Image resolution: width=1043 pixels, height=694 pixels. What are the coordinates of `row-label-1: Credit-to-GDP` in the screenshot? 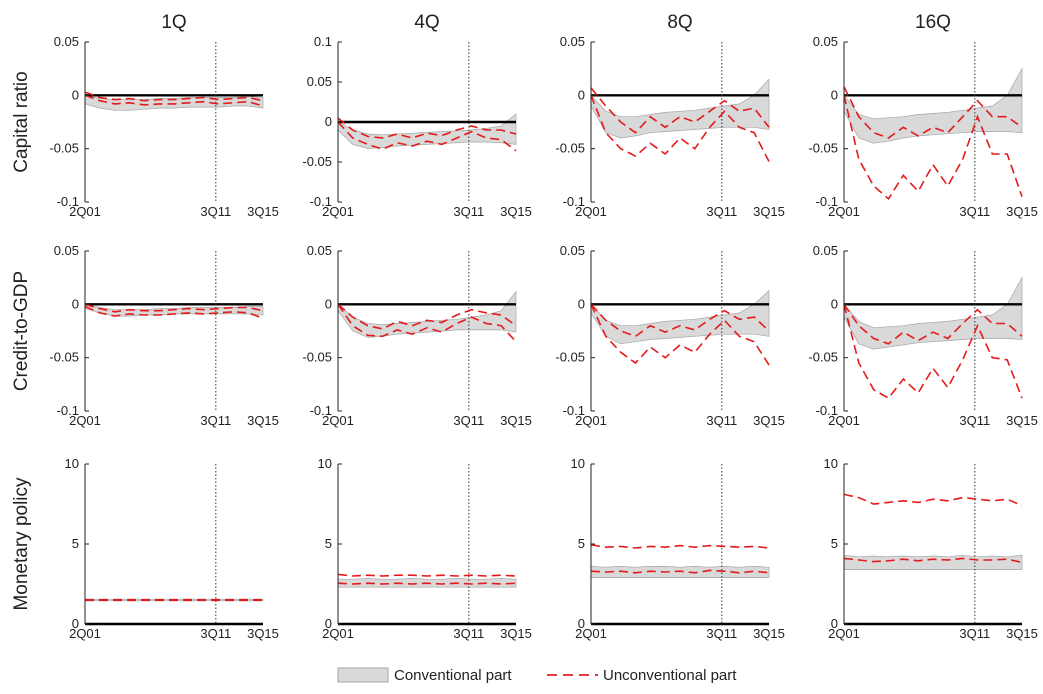 It's located at (21, 331).